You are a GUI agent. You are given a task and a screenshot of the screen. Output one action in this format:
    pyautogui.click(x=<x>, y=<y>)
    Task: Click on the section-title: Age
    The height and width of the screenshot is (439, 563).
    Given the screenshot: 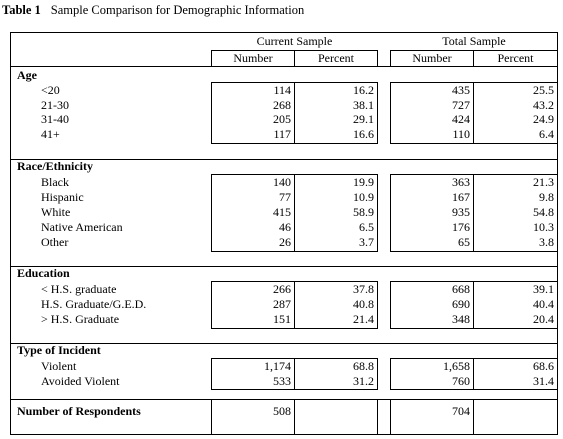 What is the action you would take?
    pyautogui.click(x=27, y=75)
    